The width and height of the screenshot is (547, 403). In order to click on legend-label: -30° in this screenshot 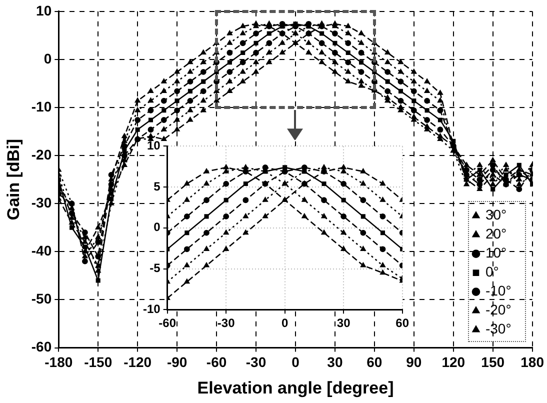, I will do `click(498, 328)`.